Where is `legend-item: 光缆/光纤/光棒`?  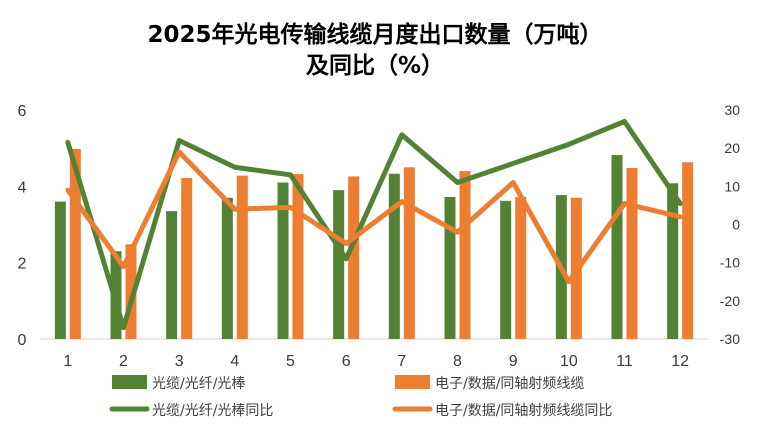
legend-item: 光缆/光纤/光棒 is located at coordinates (178, 383).